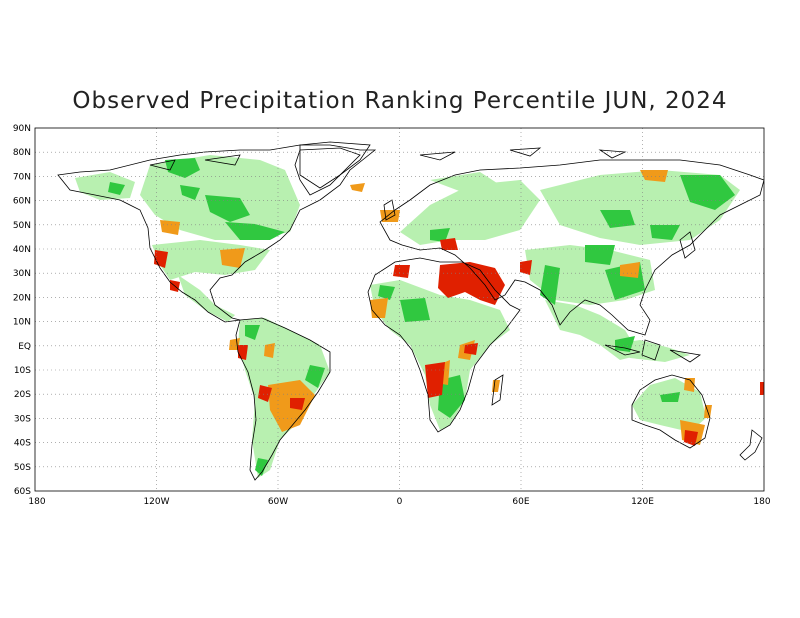  What do you see at coordinates (22, 298) in the screenshot?
I see `lat-tick-label: 20N` at bounding box center [22, 298].